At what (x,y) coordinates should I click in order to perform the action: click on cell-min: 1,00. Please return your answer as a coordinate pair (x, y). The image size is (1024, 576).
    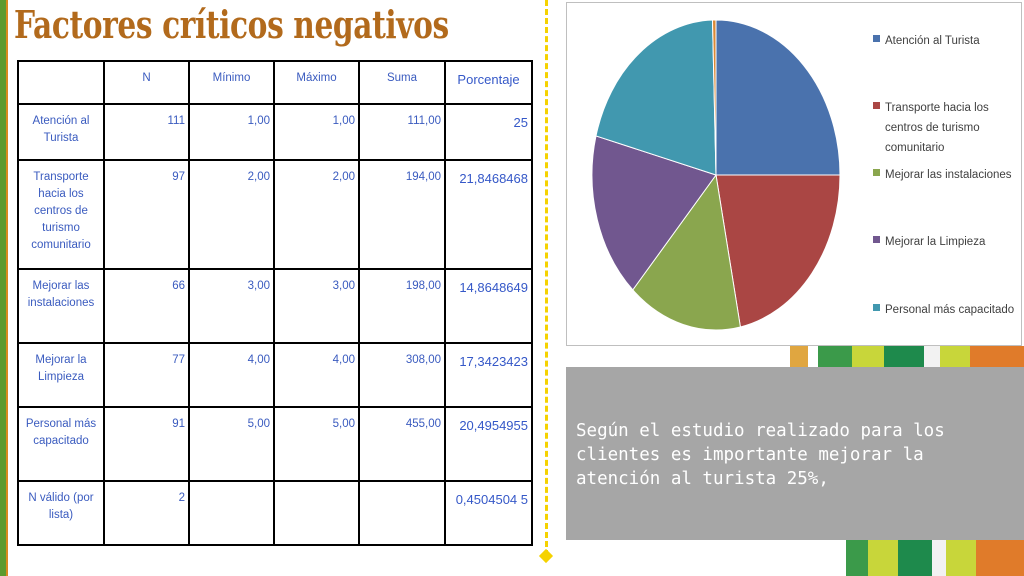
    Looking at the image, I should click on (231, 132).